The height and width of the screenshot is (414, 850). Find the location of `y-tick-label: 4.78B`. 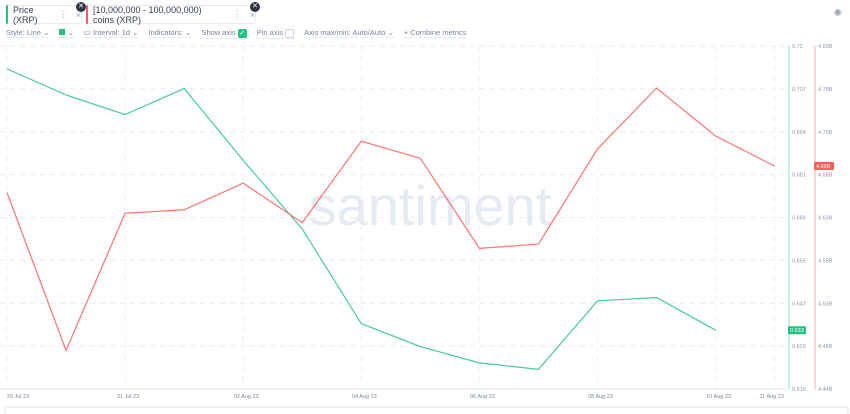

y-tick-label: 4.78B is located at coordinates (825, 90).